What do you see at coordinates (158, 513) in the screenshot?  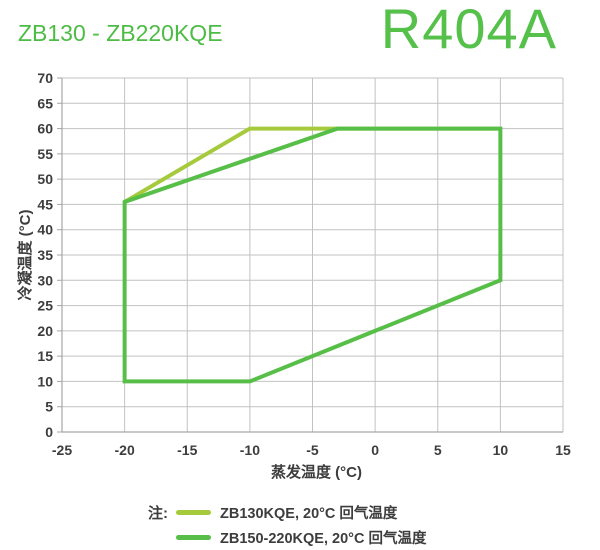 I see `legend-note-prefix: 注:` at bounding box center [158, 513].